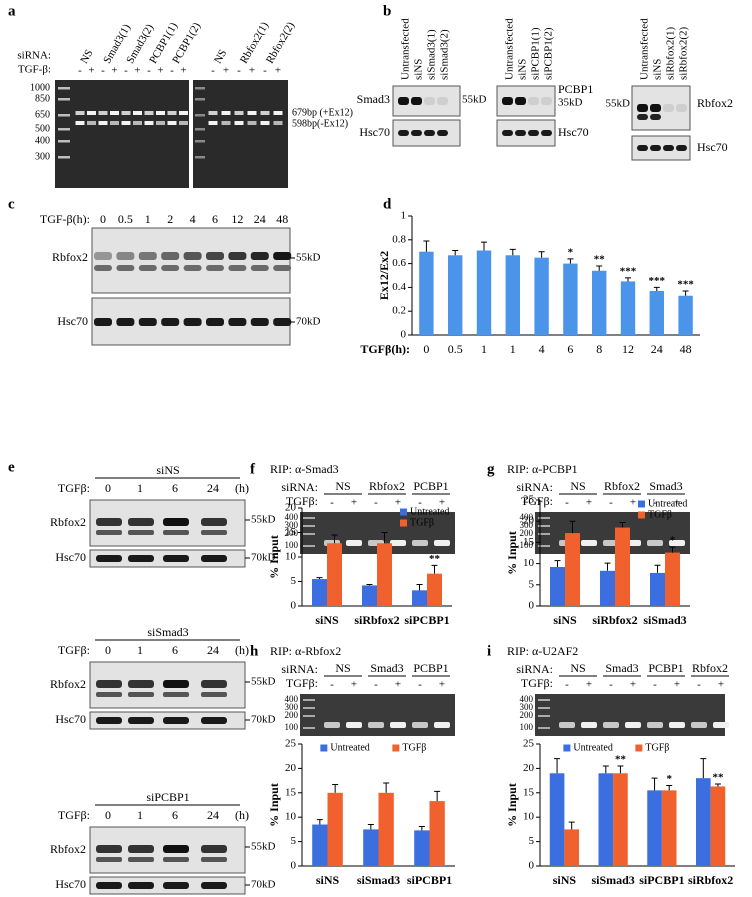 This screenshot has width=752, height=897. Describe the element at coordinates (213, 815) in the screenshot. I see `time-label: 24` at that location.